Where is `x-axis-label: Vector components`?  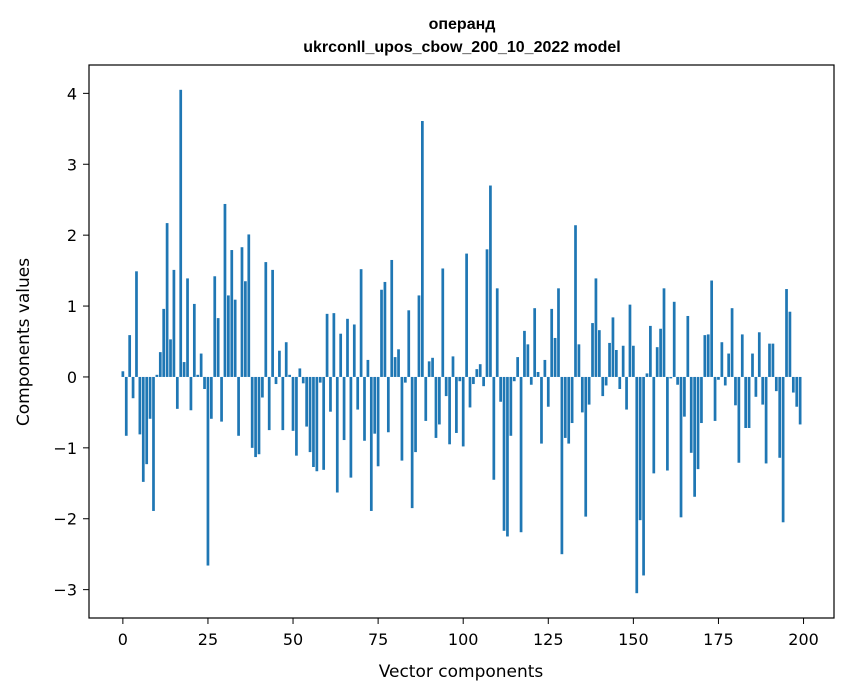 x-axis-label: Vector components is located at coordinates (461, 672).